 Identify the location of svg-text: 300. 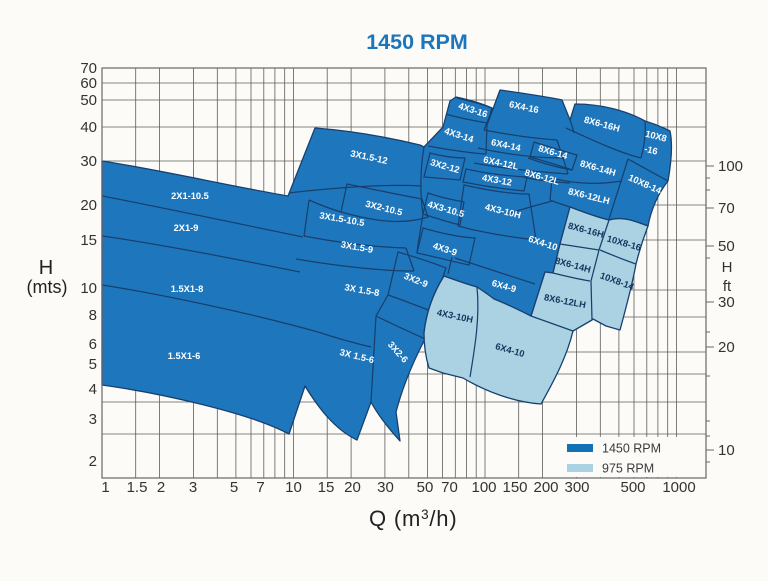
(576, 487).